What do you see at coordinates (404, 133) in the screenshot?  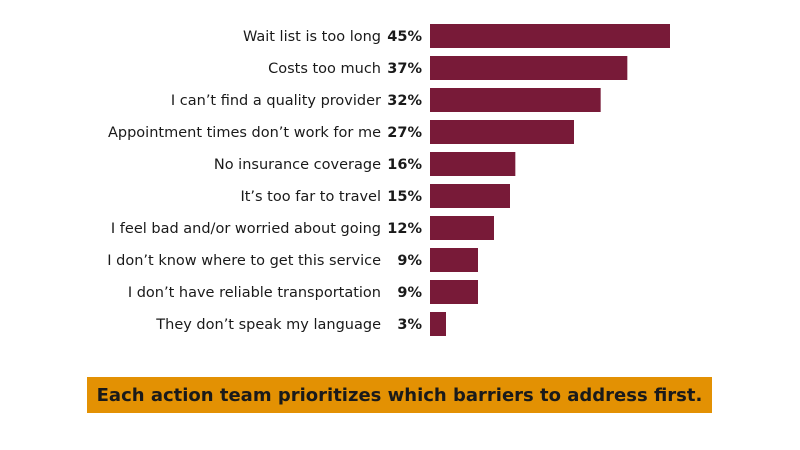 I see `value-label: 27%` at bounding box center [404, 133].